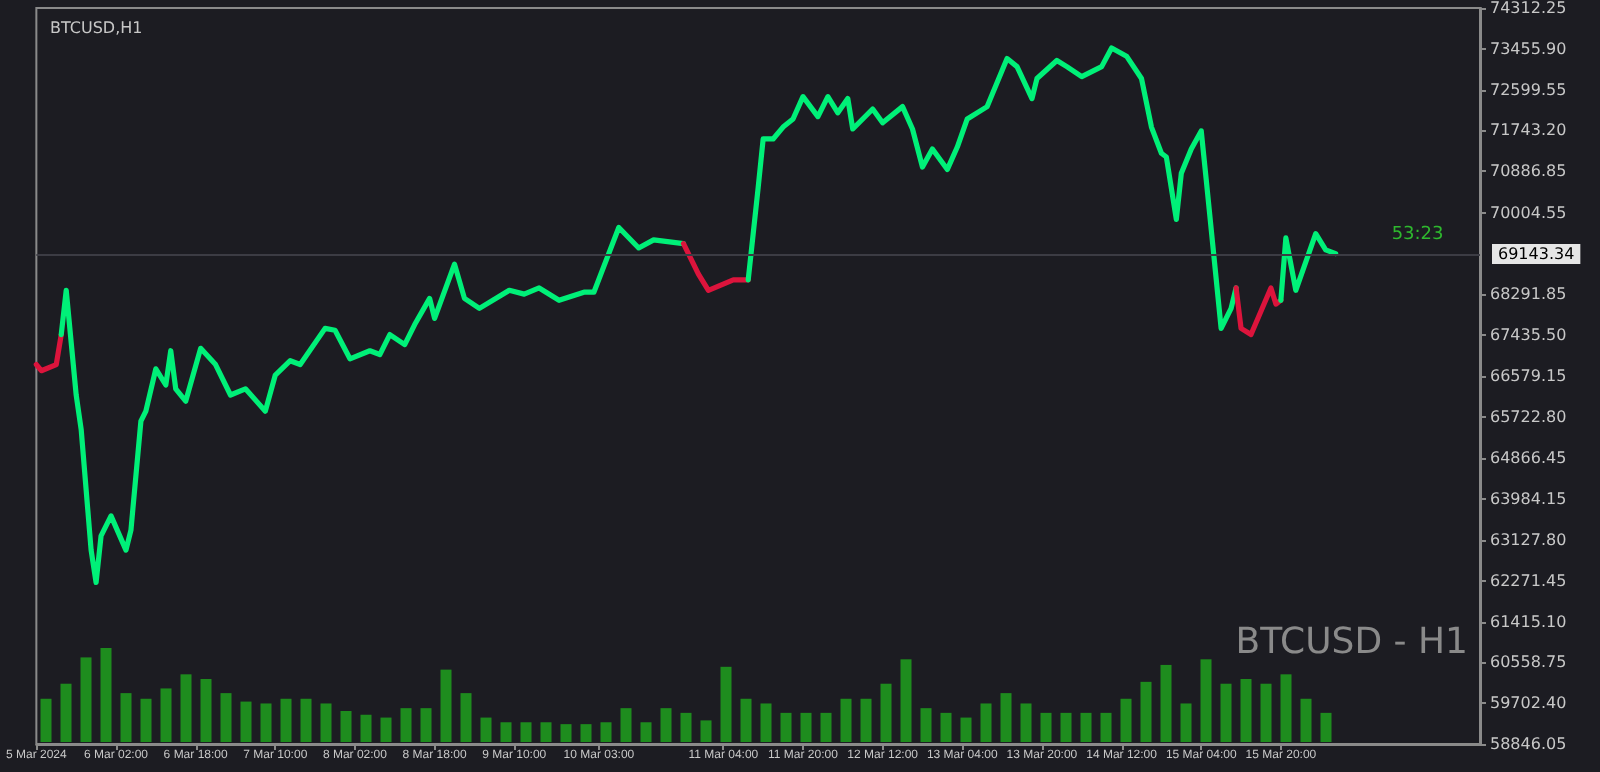 The width and height of the screenshot is (1600, 772). What do you see at coordinates (1528, 376) in the screenshot?
I see `y-tick-label: 66579.15` at bounding box center [1528, 376].